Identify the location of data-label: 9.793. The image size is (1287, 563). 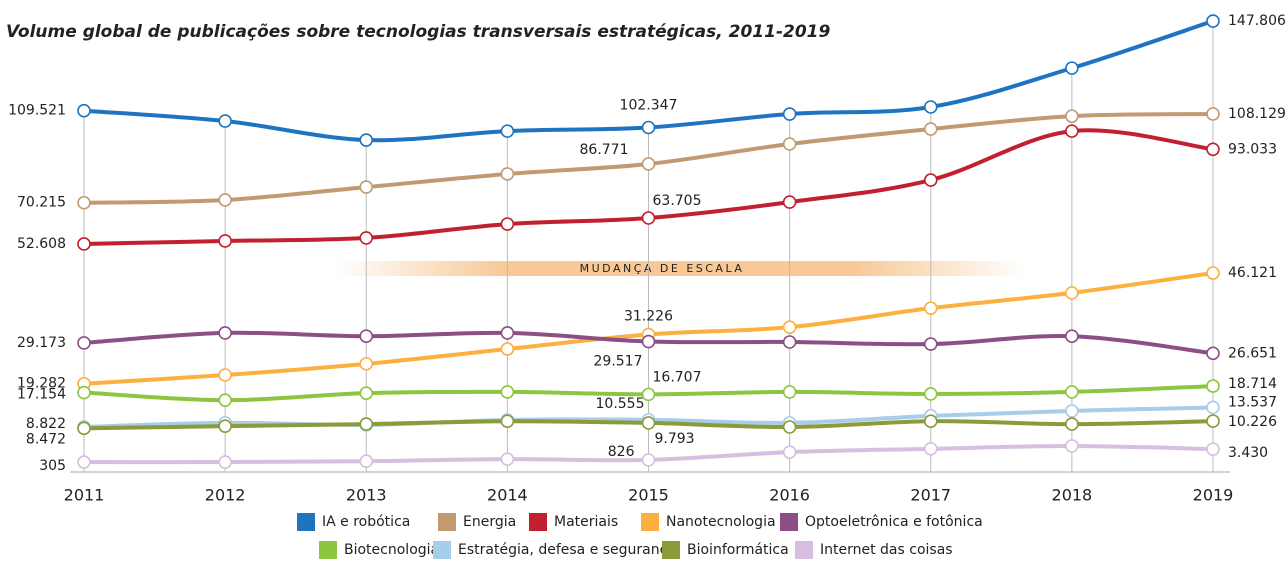
(675, 439).